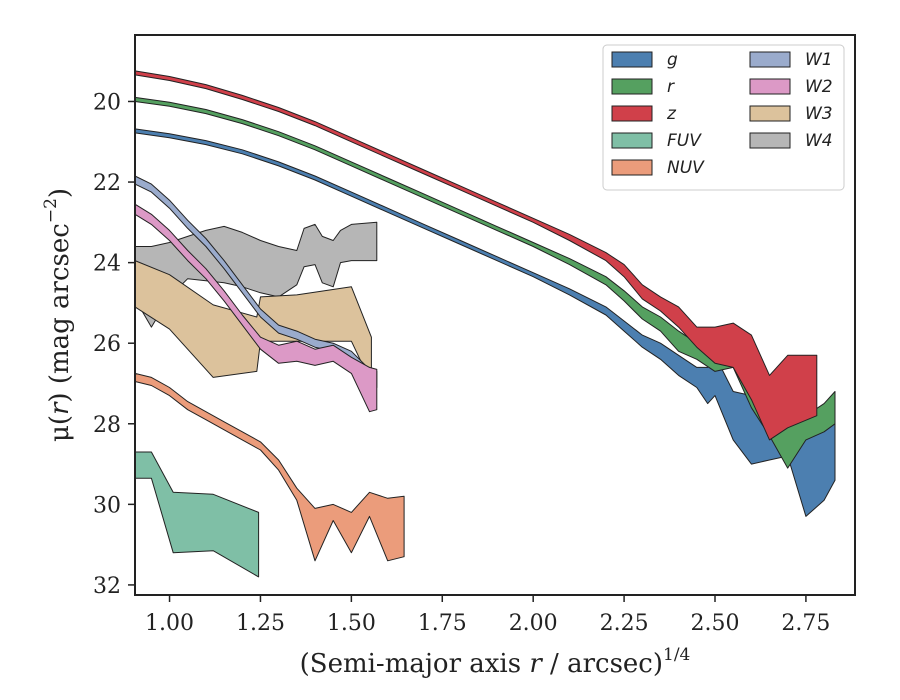  Describe the element at coordinates (805, 623) in the screenshot. I see `x-tick-label: 2.75` at that location.